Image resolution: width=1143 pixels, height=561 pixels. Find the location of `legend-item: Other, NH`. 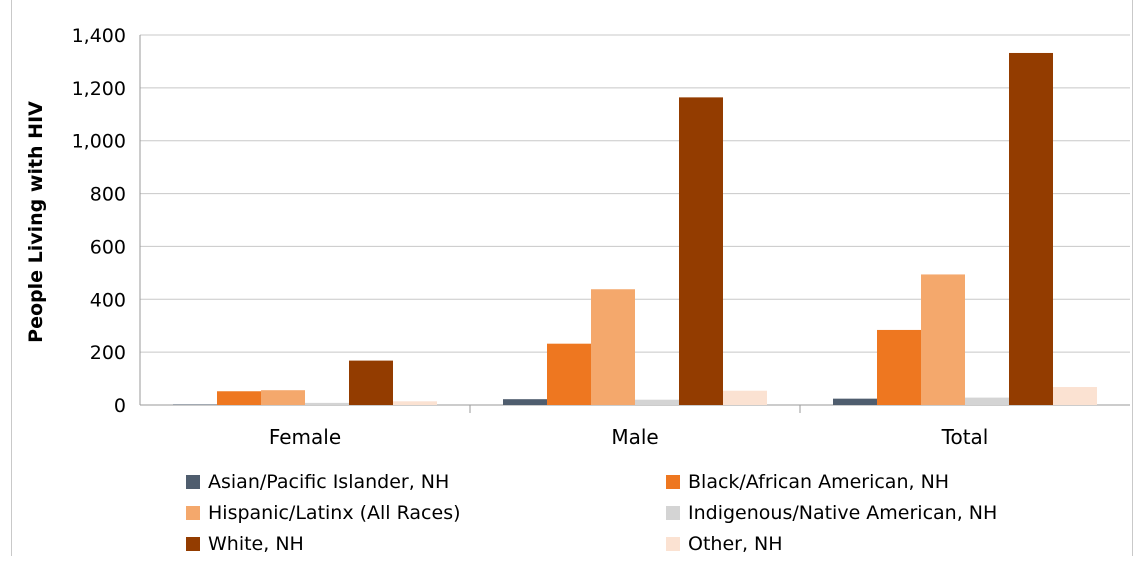

legend-item: Other, NH is located at coordinates (724, 544).